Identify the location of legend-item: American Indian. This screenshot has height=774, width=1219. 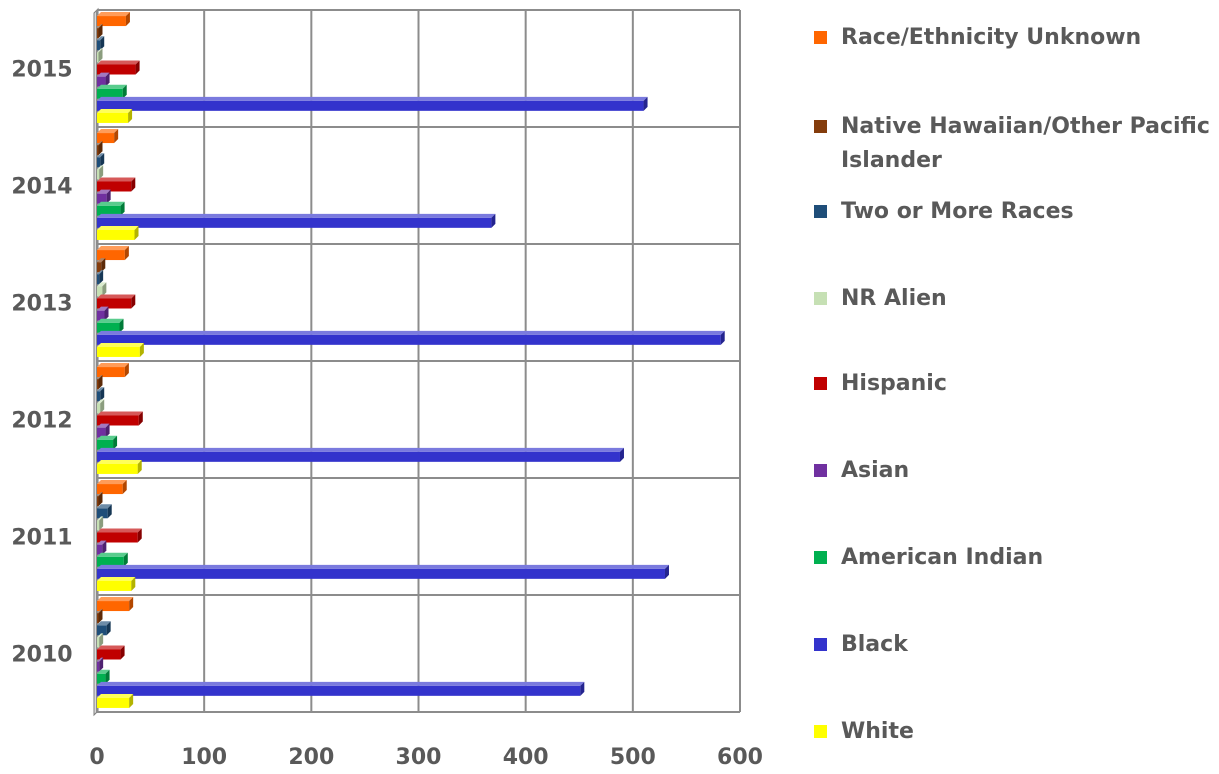
(1013, 558).